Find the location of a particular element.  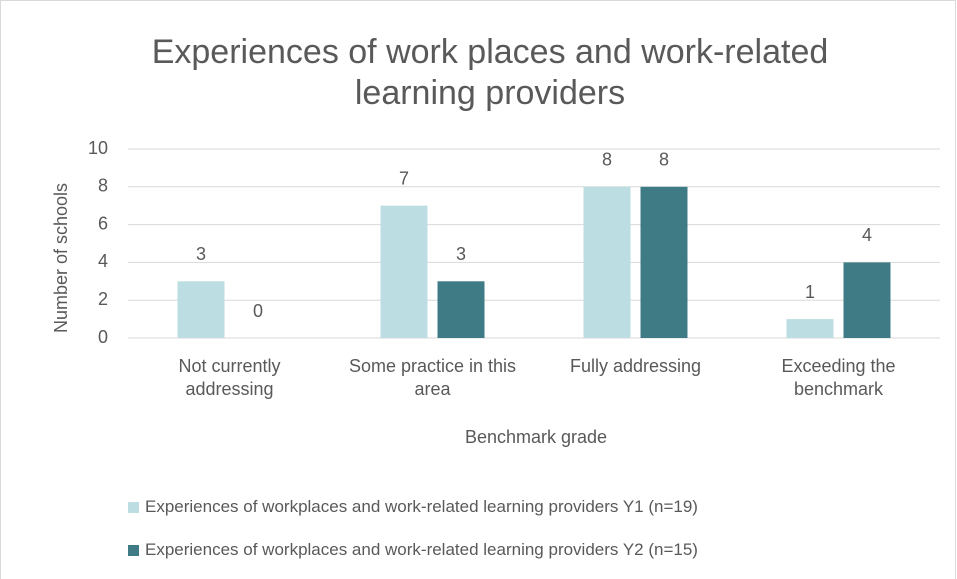

data-label: 0 is located at coordinates (258, 311).